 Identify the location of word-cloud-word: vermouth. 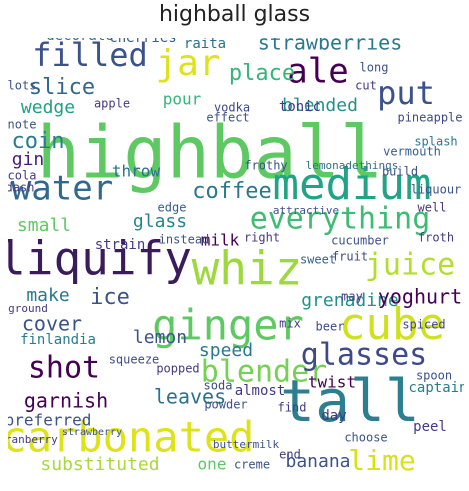
(412, 152).